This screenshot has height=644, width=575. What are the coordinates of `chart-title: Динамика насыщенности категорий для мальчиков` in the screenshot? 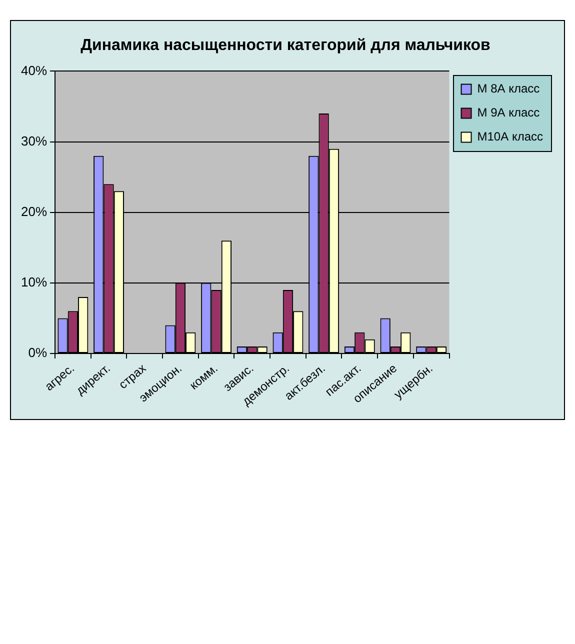 It's located at (285, 45).